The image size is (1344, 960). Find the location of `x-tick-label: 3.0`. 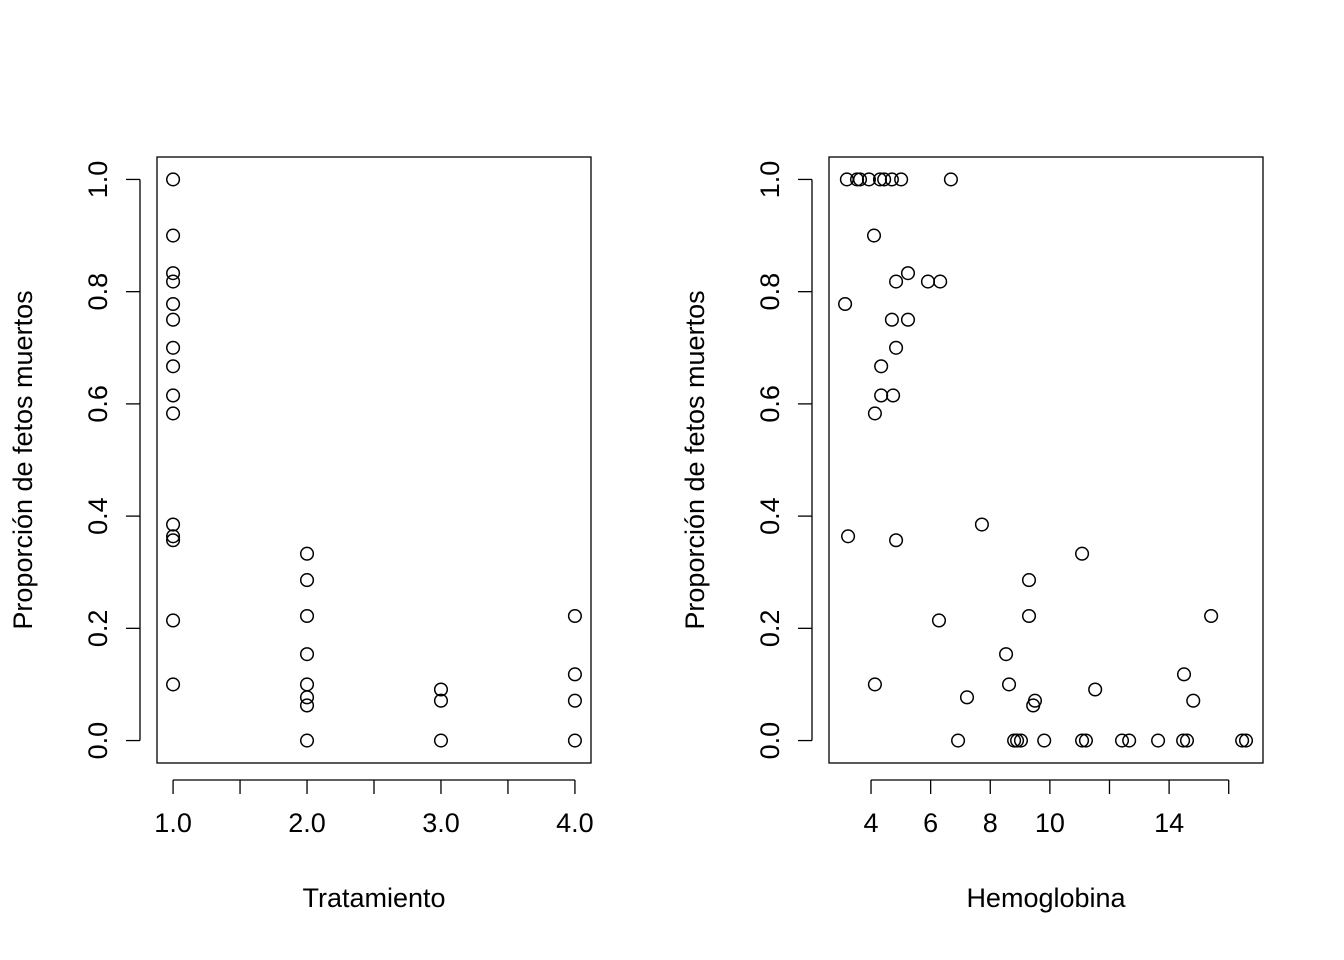

x-tick-label: 3.0 is located at coordinates (441, 823).